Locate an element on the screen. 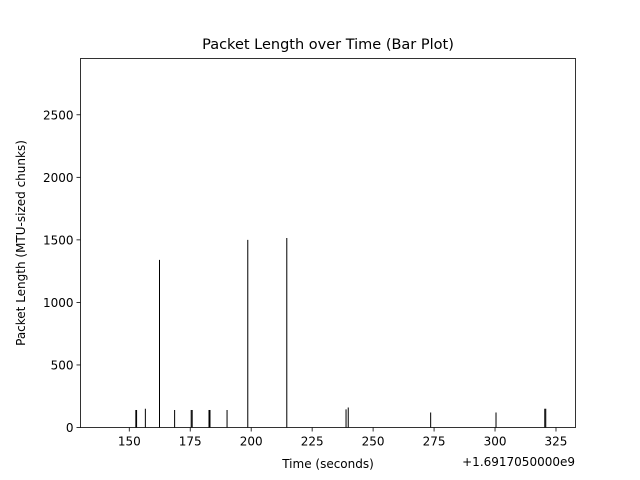 This screenshot has height=480, width=640. x-tick-label-5: 275 is located at coordinates (434, 442).